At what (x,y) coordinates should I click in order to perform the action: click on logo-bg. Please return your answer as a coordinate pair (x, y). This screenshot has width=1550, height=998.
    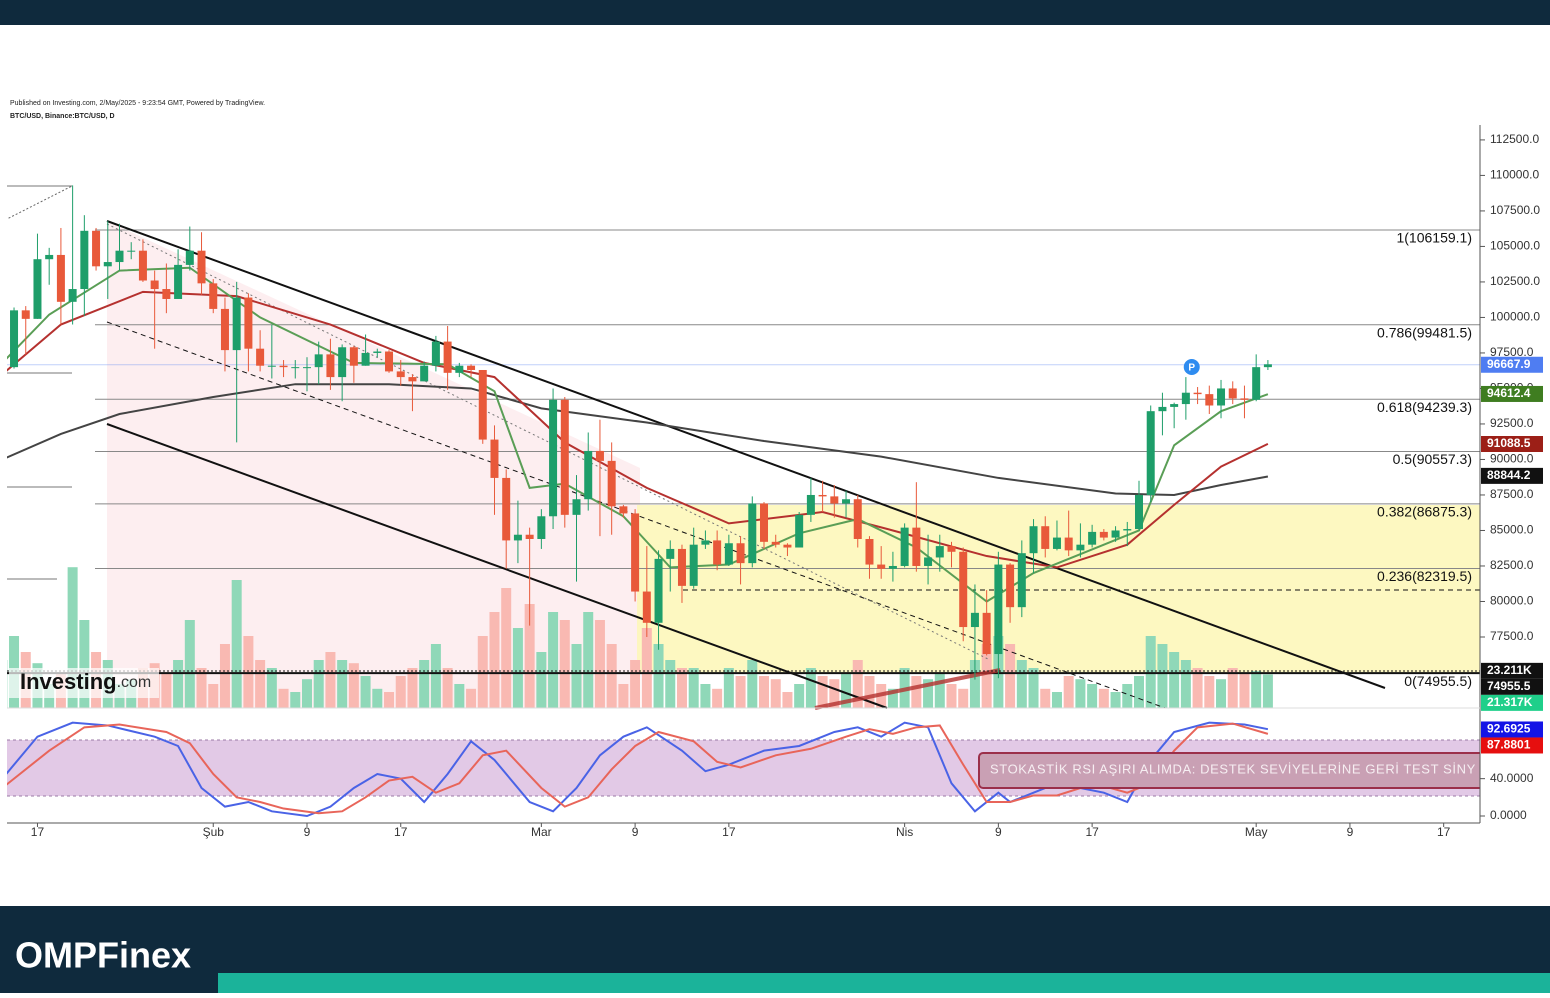
    Looking at the image, I should click on (84, 683).